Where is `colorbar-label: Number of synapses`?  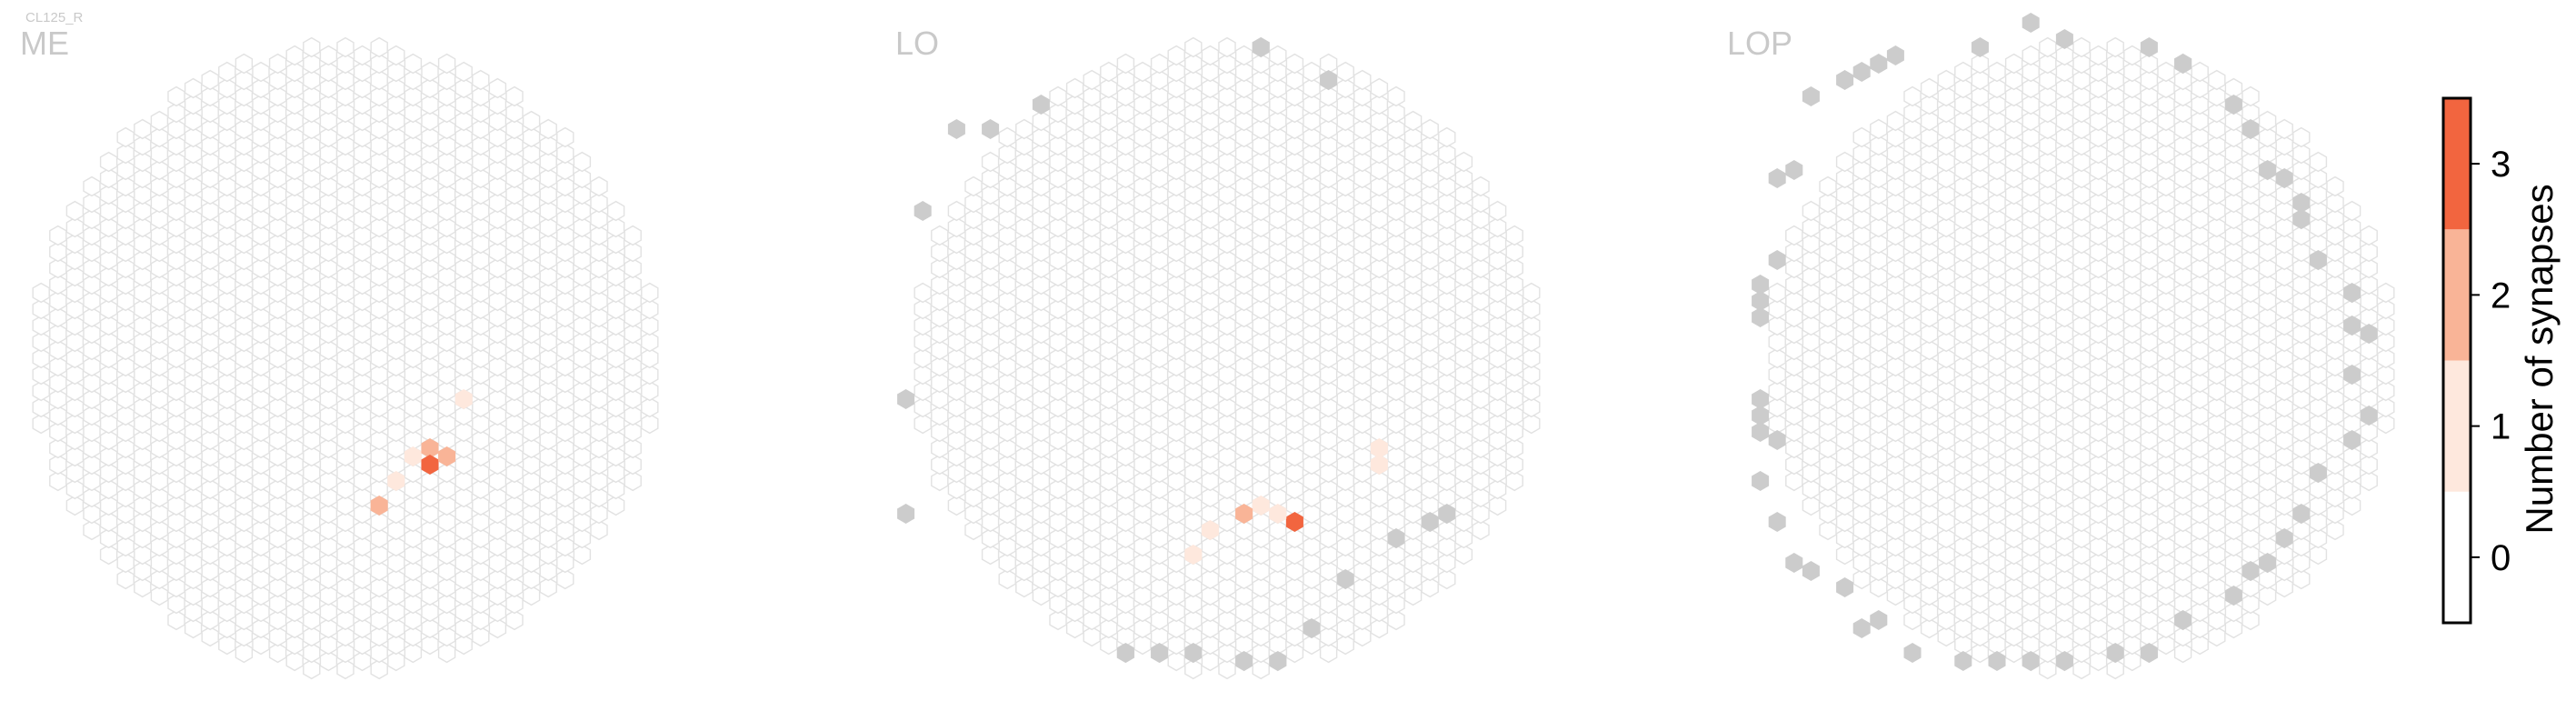 colorbar-label: Number of synapses is located at coordinates (2539, 359).